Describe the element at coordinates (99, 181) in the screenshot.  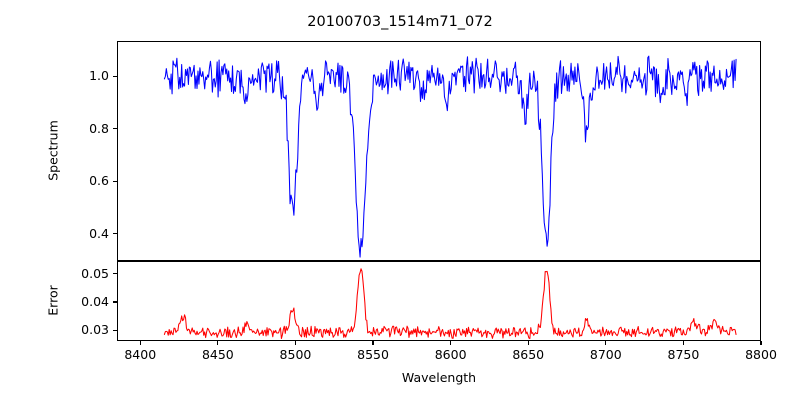
I see `spectrum-ytick-label: 0.6` at that location.